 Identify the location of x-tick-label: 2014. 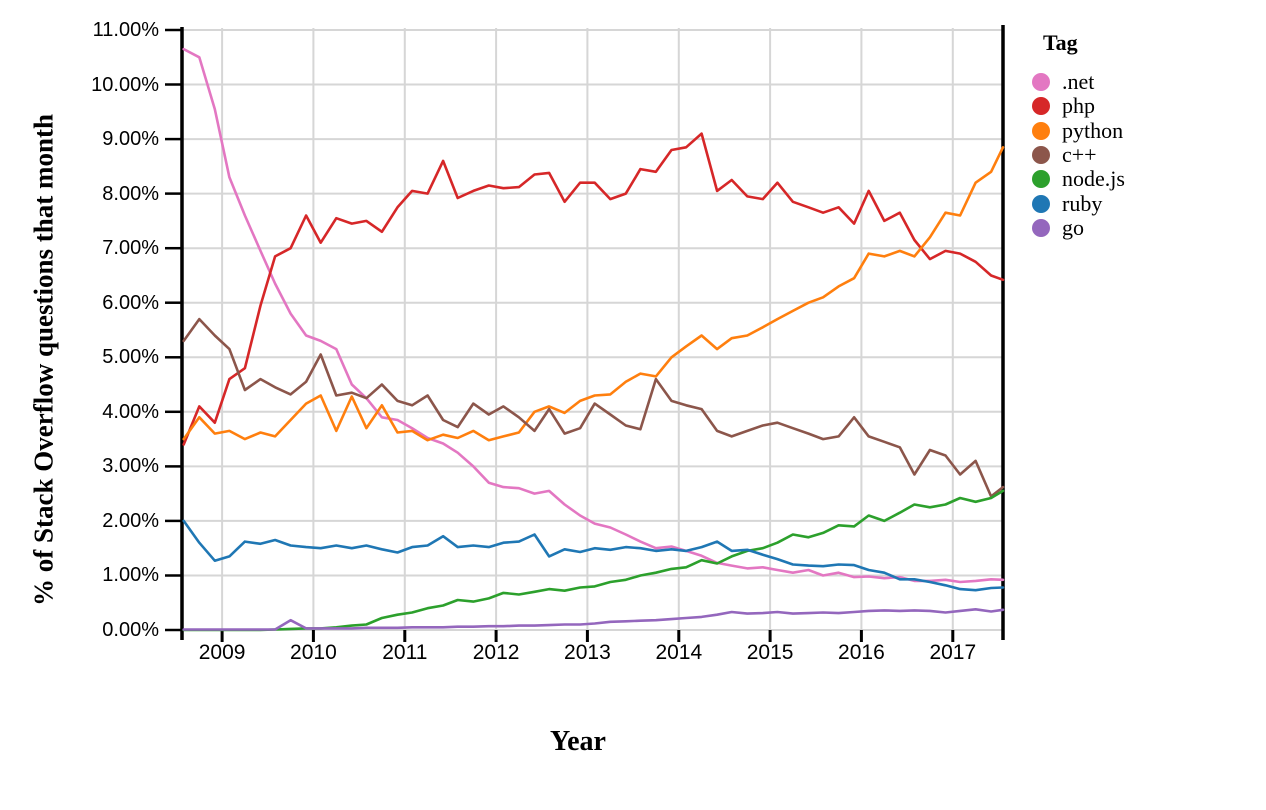
(679, 652).